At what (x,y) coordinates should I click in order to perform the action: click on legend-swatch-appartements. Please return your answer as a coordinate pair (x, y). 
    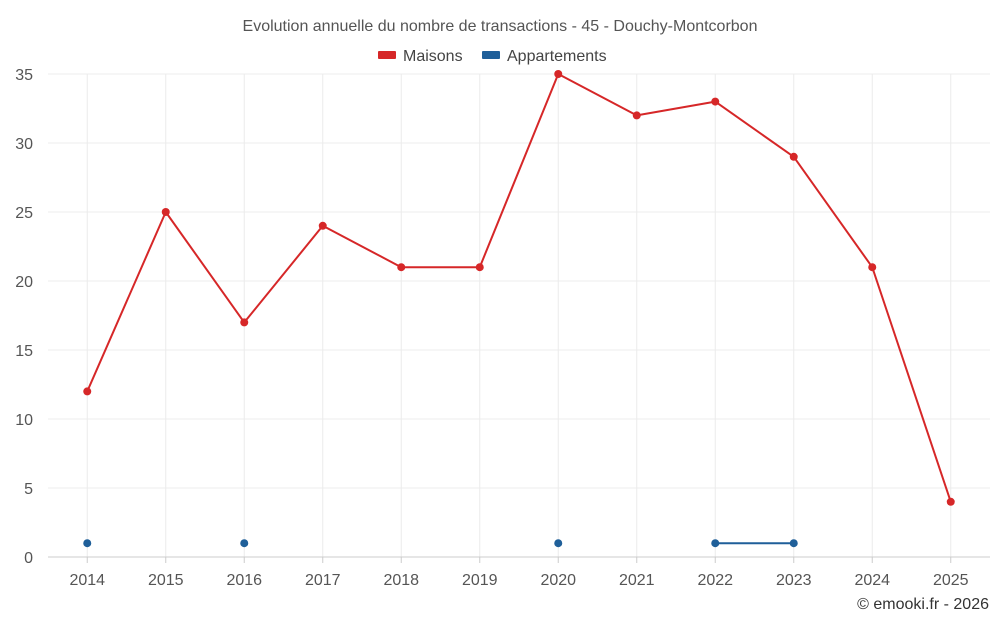
    Looking at the image, I should click on (491, 55).